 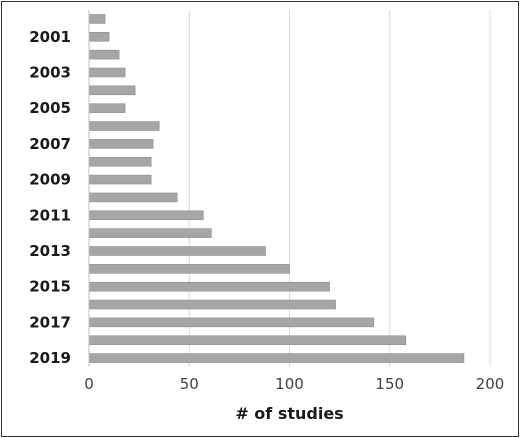 What do you see at coordinates (146, 215) in the screenshot?
I see `bar-2011` at bounding box center [146, 215].